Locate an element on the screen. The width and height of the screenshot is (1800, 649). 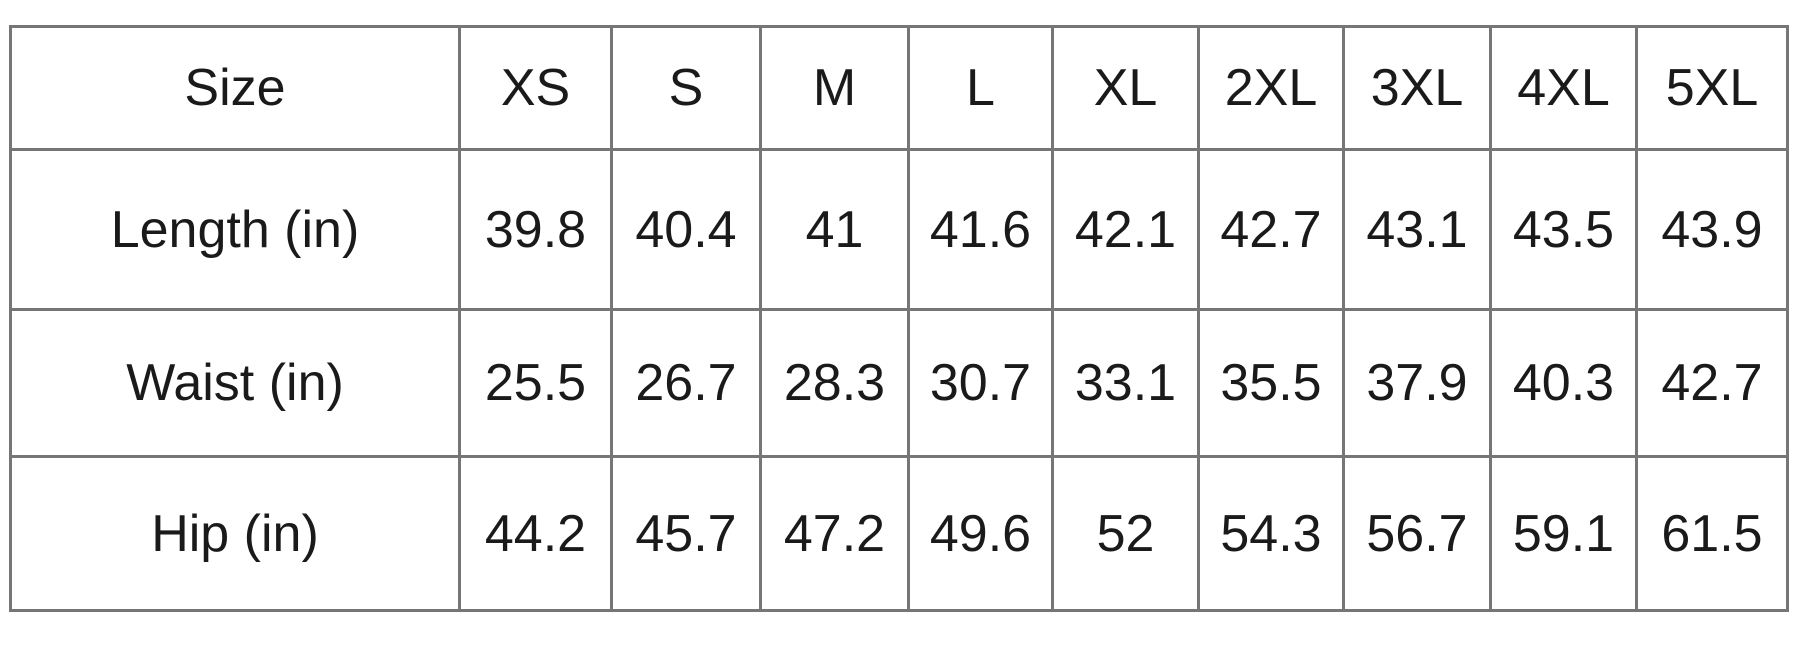
header-label-cell: Size is located at coordinates (235, 88).